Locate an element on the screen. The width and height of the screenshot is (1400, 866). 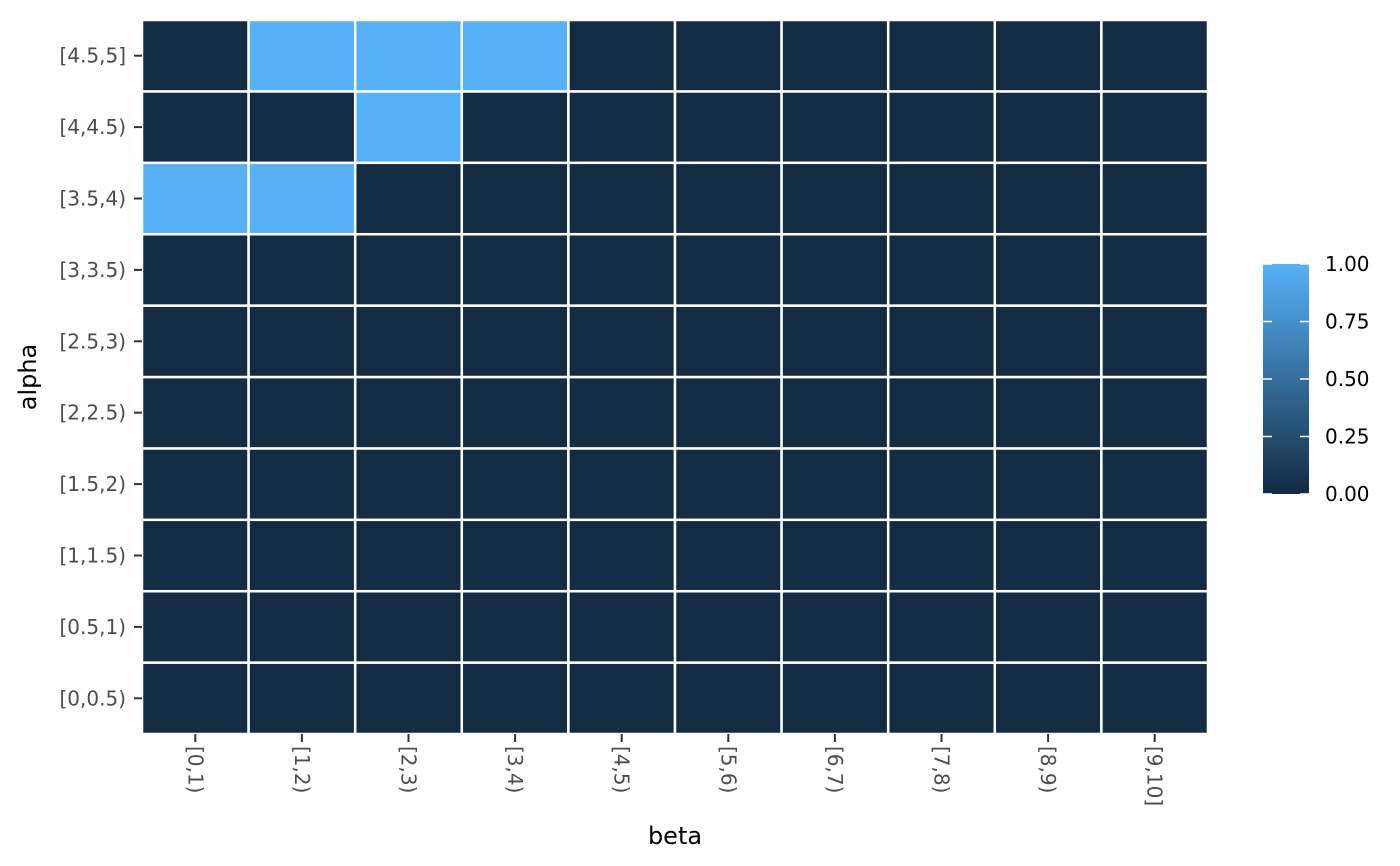
y-tick-label: [4,4.5) is located at coordinates (93, 127).